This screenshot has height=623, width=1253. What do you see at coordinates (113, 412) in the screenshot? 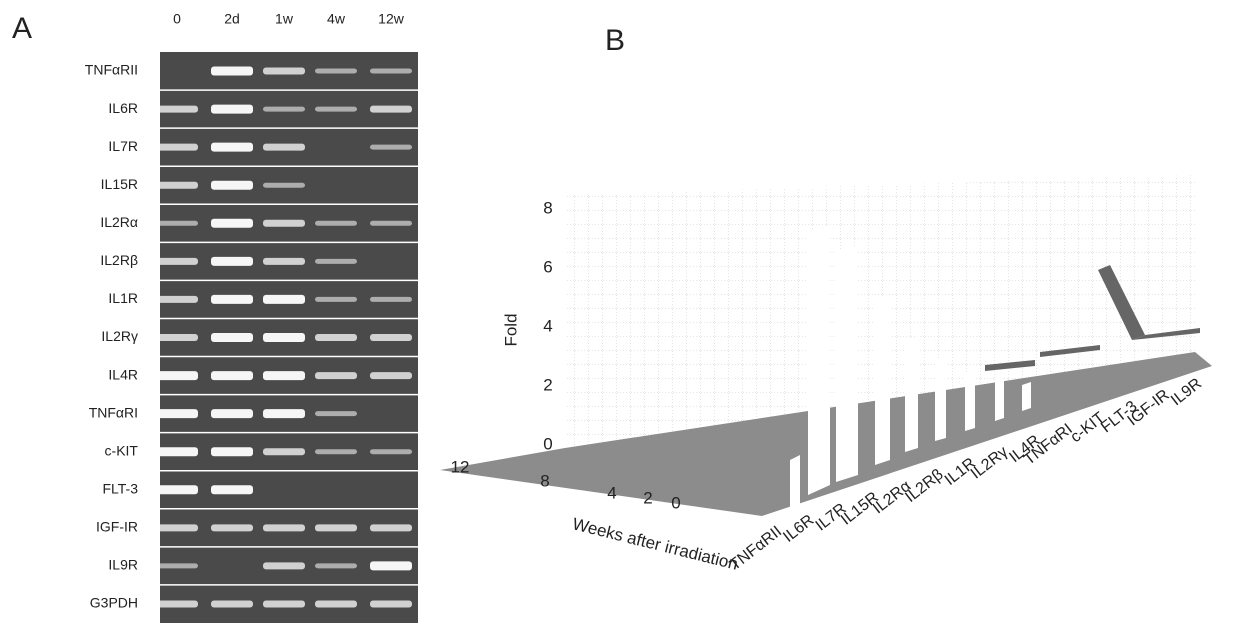
I see `row-label: TNFαRI` at bounding box center [113, 412].